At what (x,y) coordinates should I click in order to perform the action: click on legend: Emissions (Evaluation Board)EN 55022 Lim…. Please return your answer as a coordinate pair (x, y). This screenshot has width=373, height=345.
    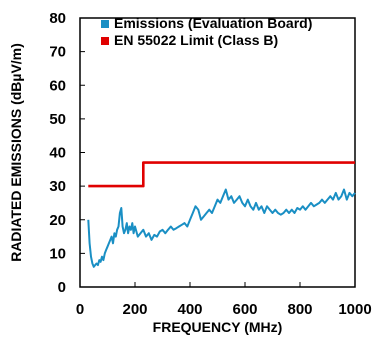
    Looking at the image, I should click on (206, 31).